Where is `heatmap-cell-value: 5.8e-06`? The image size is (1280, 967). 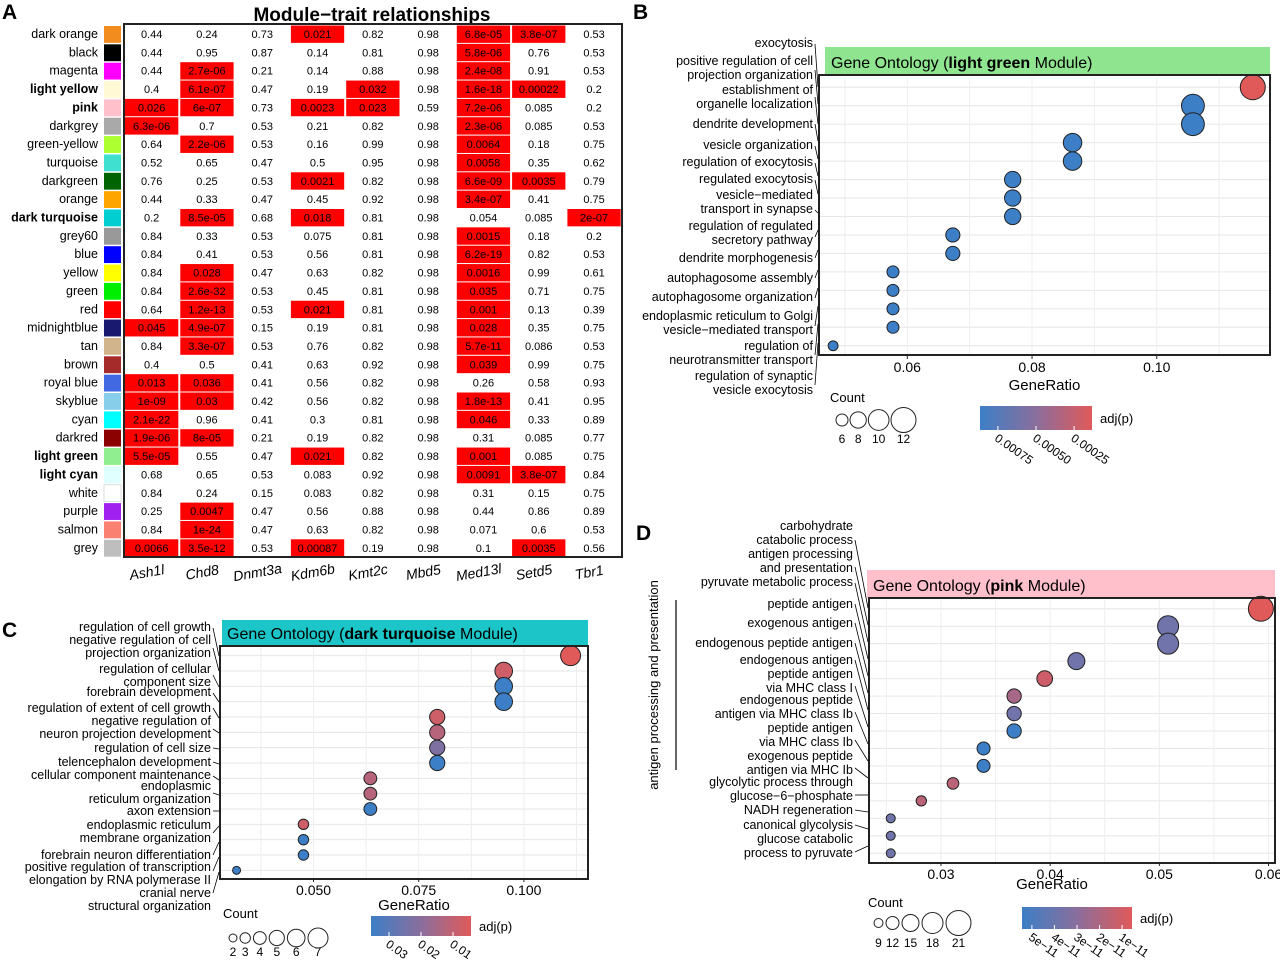
heatmap-cell-value: 5.8e-06 is located at coordinates (483, 53).